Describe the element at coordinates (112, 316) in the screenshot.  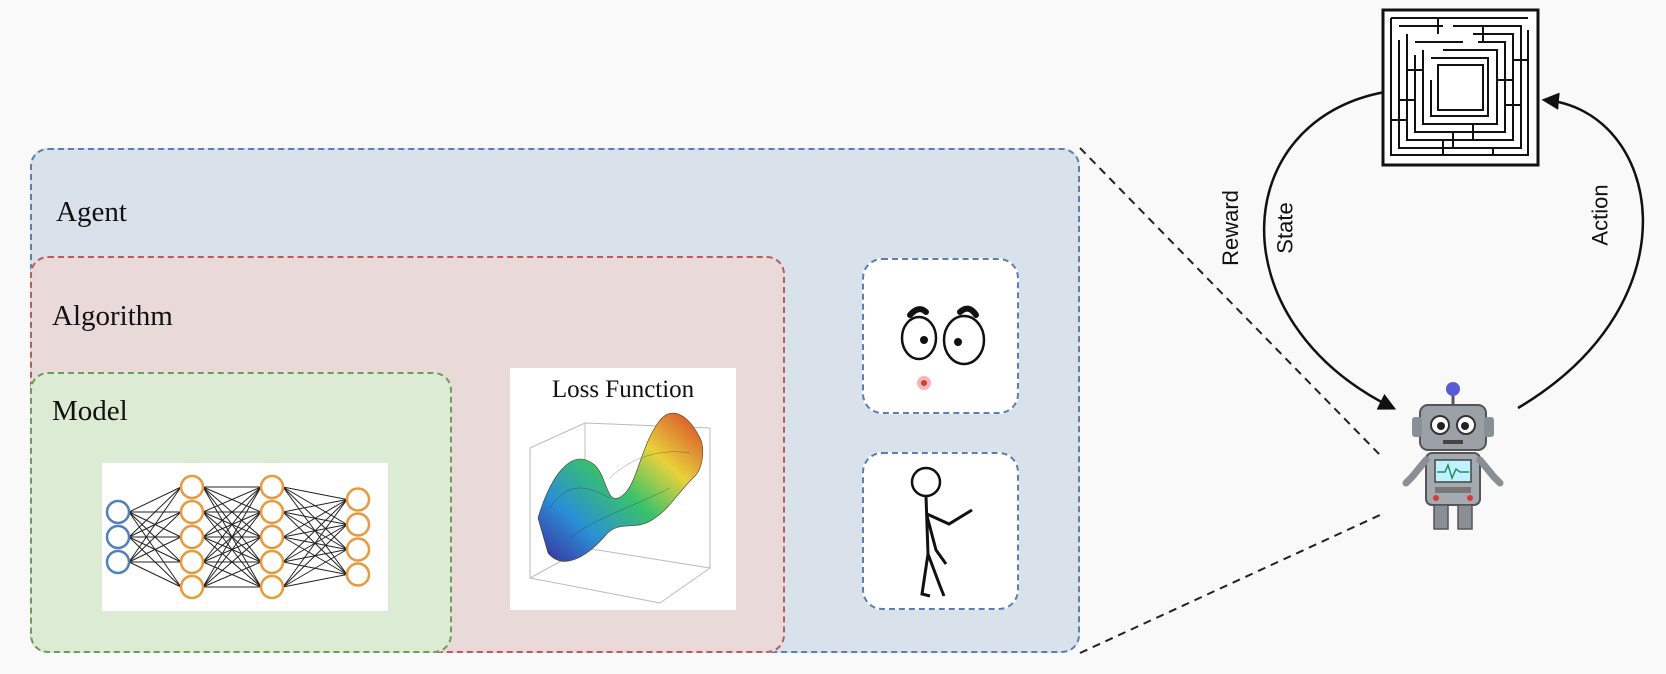
I see `algorithm-label: Algorithm` at that location.